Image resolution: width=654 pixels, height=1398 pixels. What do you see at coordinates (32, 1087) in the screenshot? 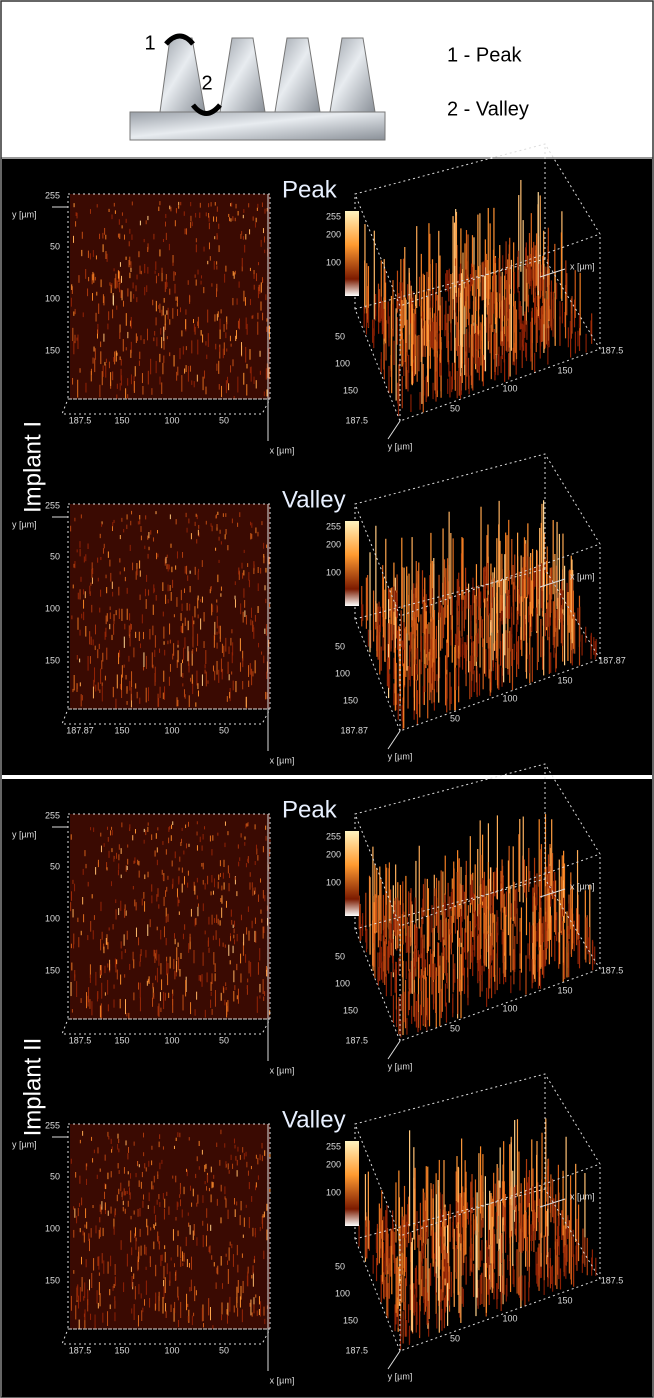
I see `group-label: Implant II` at bounding box center [32, 1087].